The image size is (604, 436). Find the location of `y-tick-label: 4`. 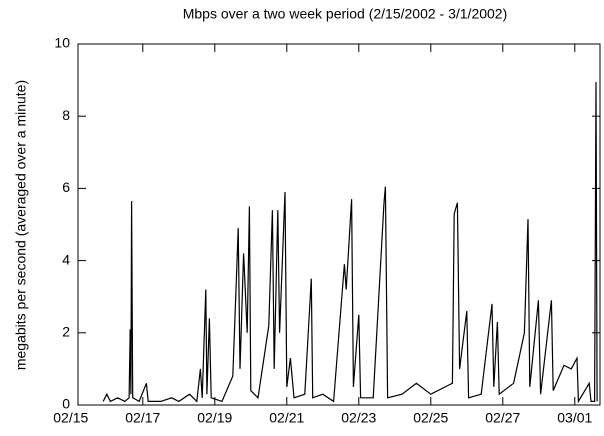

y-tick-label: 4 is located at coordinates (66, 259).